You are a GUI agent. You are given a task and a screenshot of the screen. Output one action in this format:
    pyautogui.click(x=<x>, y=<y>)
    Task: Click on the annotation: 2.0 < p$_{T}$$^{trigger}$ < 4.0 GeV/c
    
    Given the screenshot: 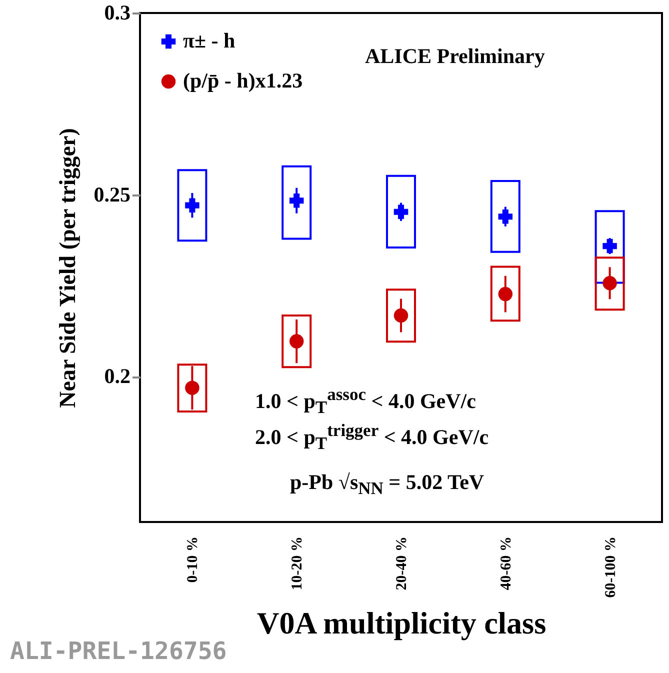 What is the action you would take?
    pyautogui.click(x=372, y=437)
    